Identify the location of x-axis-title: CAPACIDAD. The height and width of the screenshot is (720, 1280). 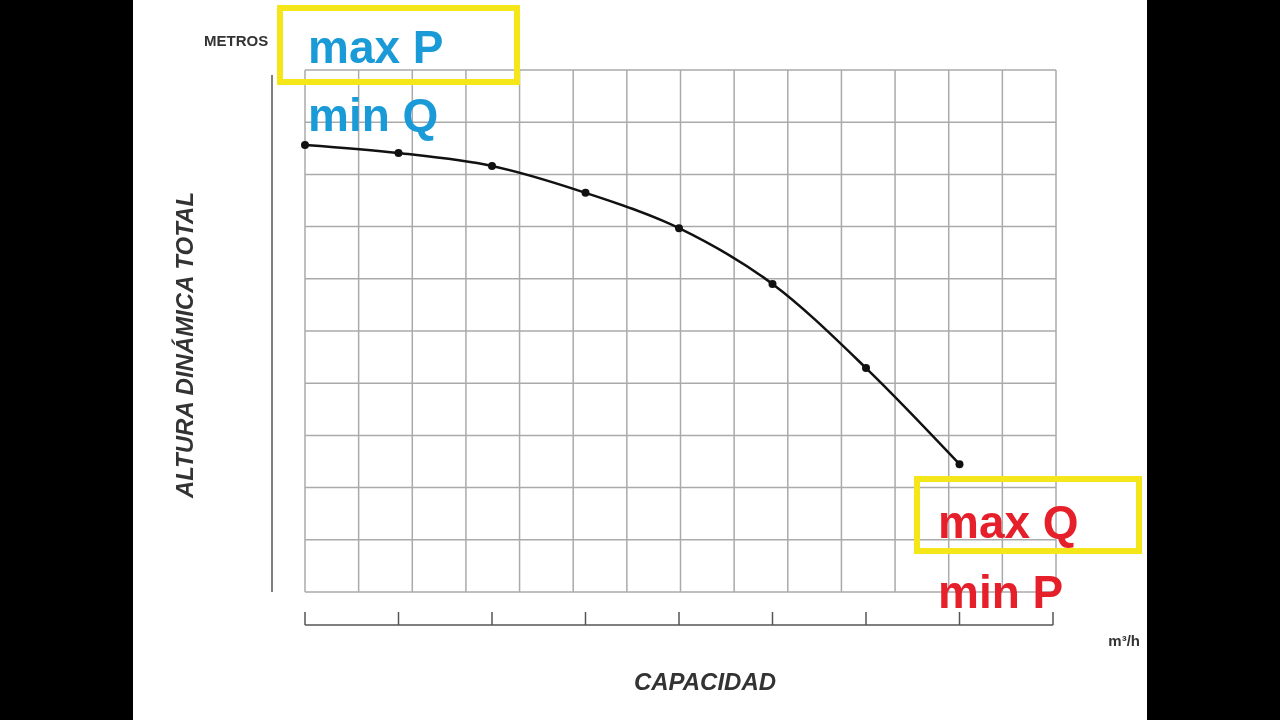
(705, 681).